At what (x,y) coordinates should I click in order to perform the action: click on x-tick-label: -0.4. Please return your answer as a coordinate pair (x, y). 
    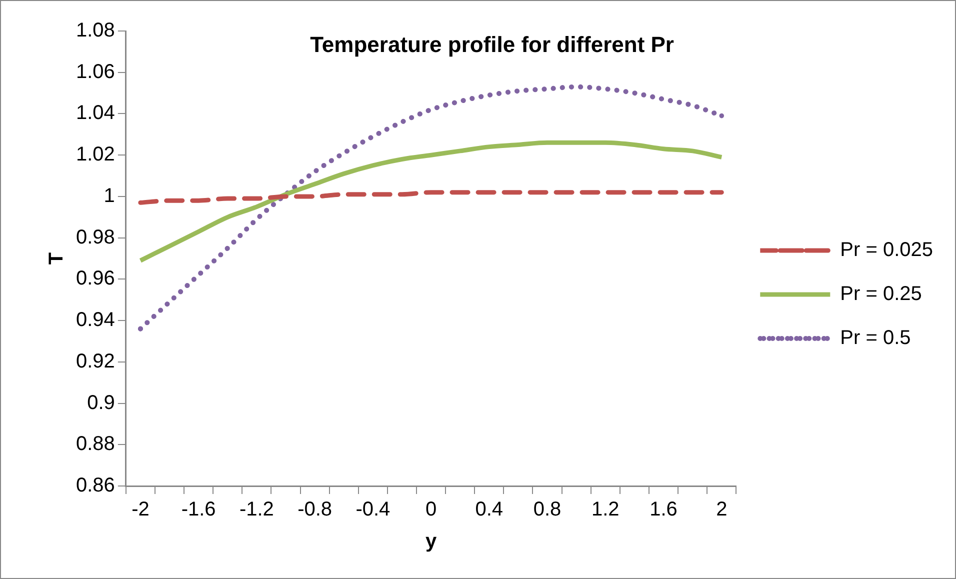
    Looking at the image, I should click on (373, 509).